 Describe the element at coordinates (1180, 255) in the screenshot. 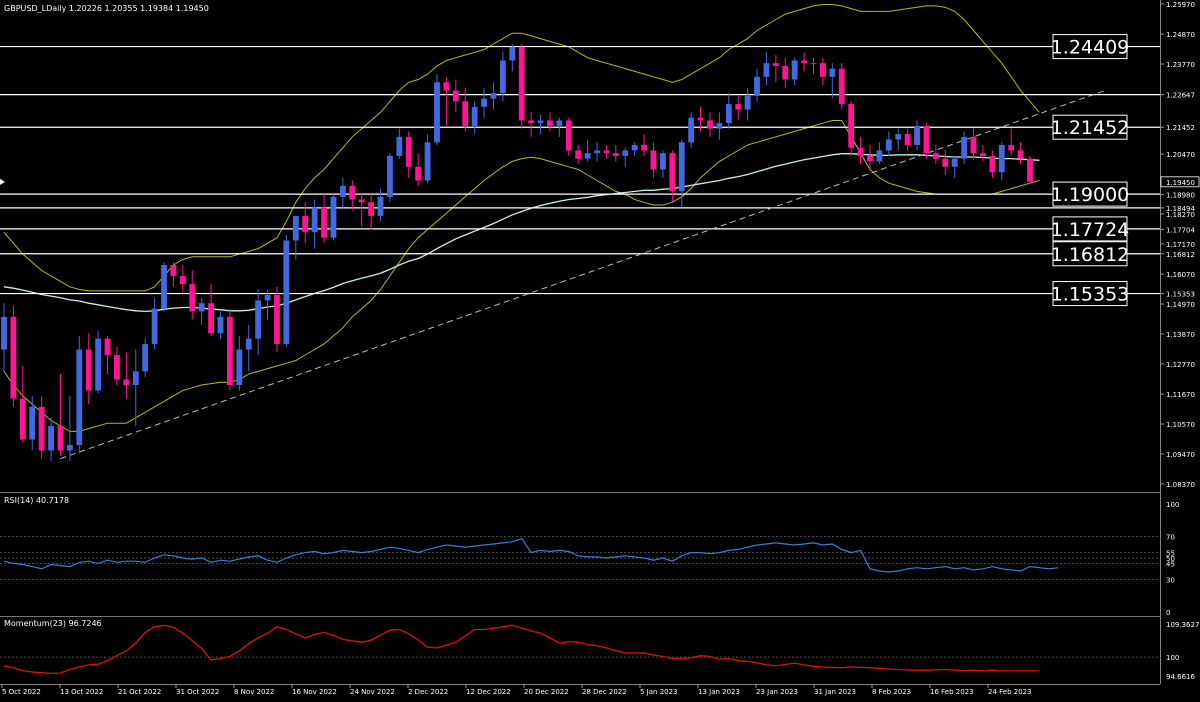

I see `price-tick-label: 1.16812` at that location.